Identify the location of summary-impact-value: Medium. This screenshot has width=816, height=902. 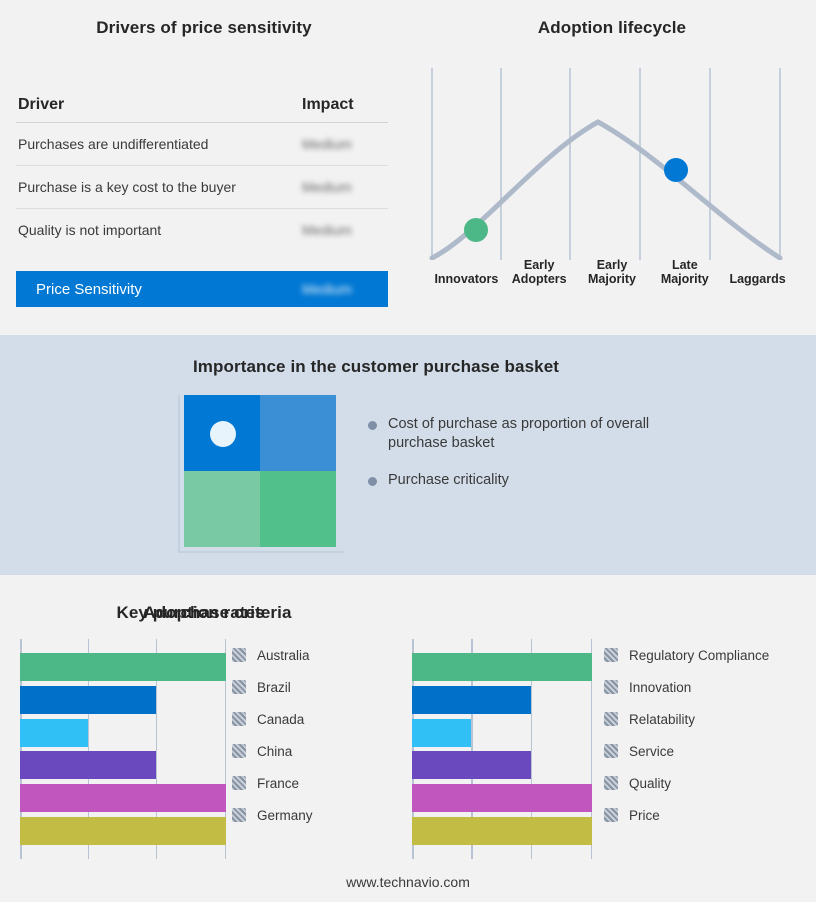
(327, 289).